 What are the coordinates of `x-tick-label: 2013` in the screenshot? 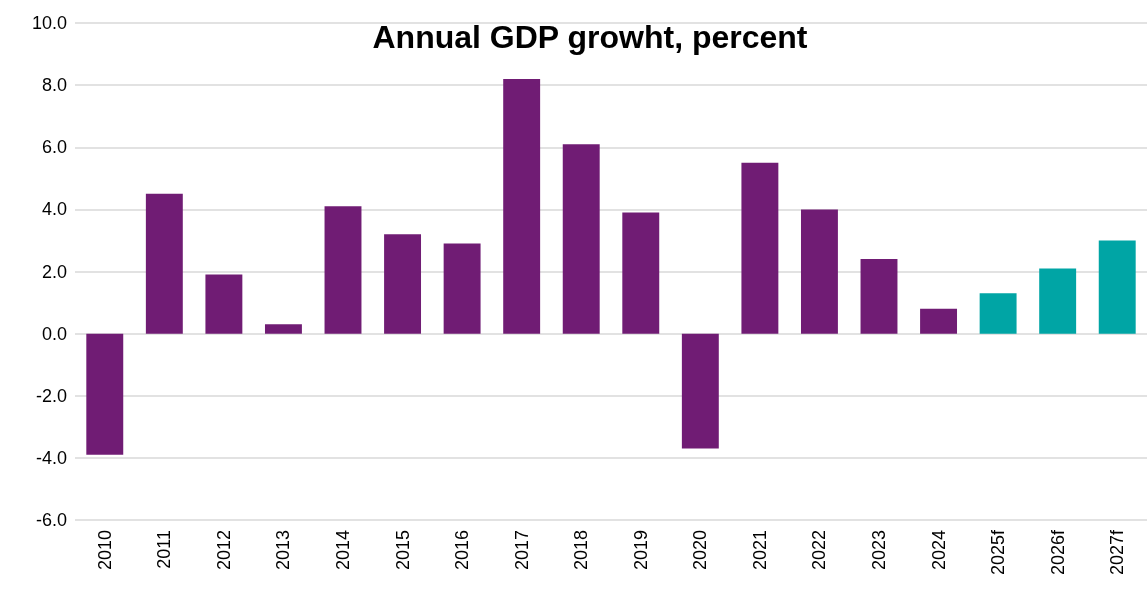 It's located at (283, 550).